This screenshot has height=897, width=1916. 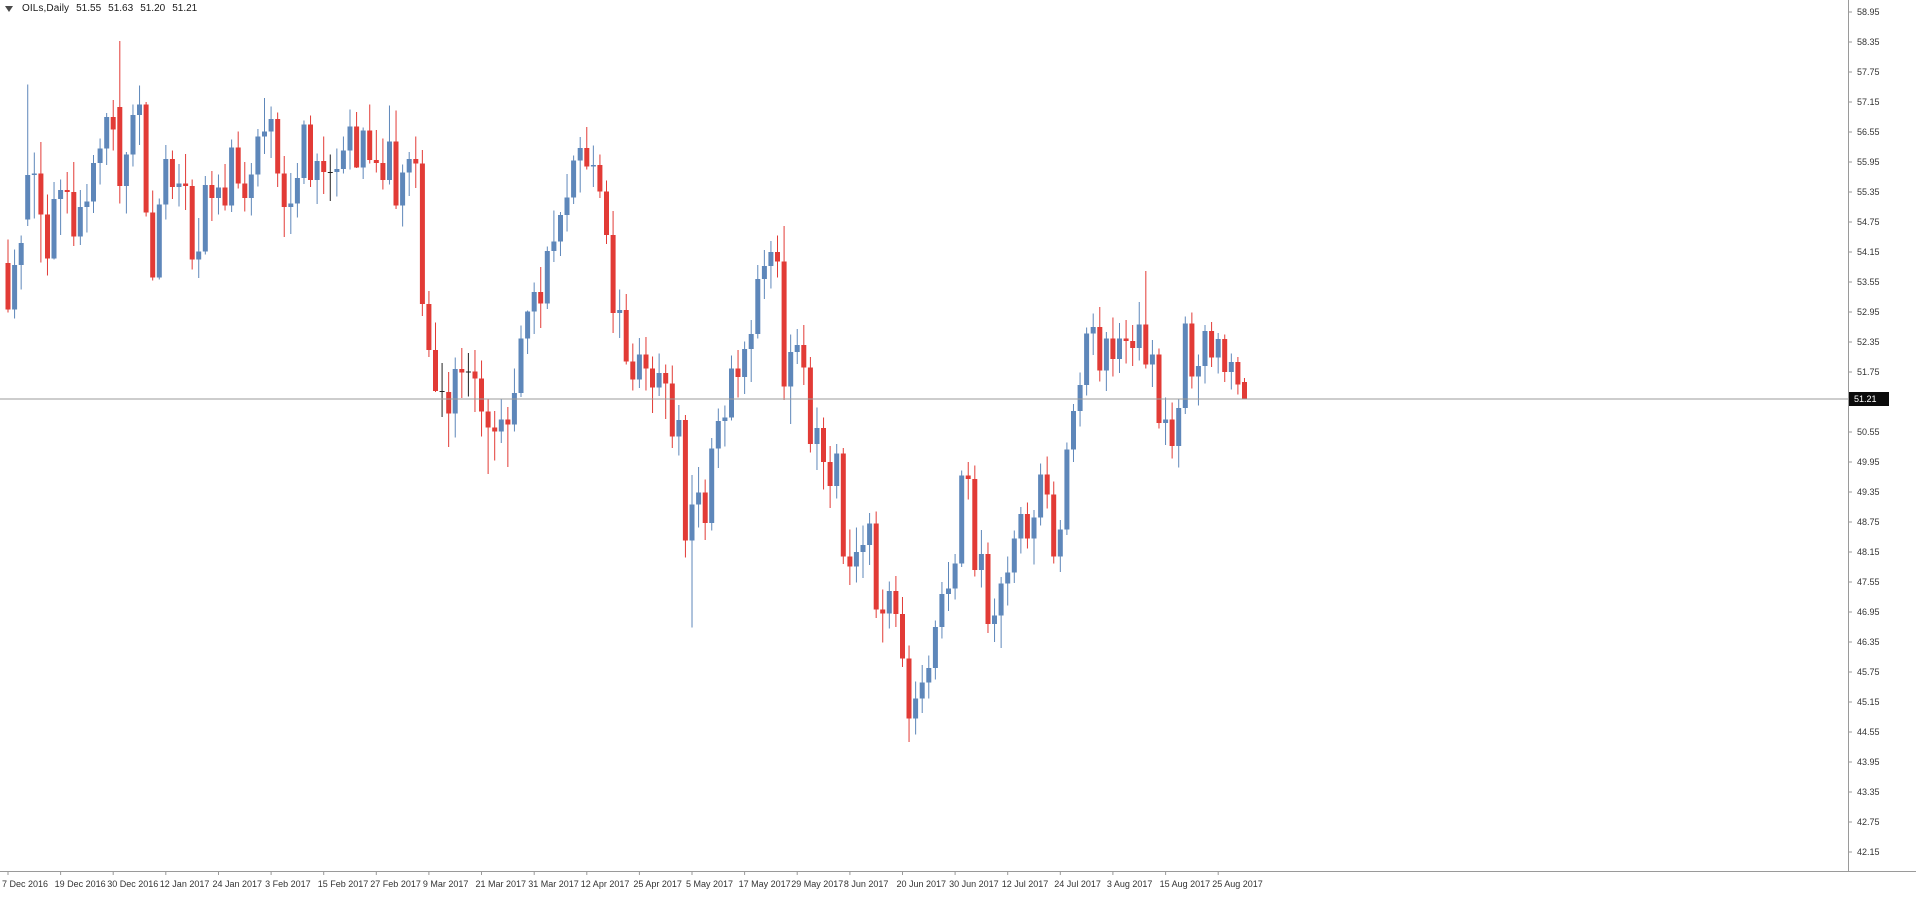 I want to click on time-axis-label: 5 May 2017, so click(x=709, y=884).